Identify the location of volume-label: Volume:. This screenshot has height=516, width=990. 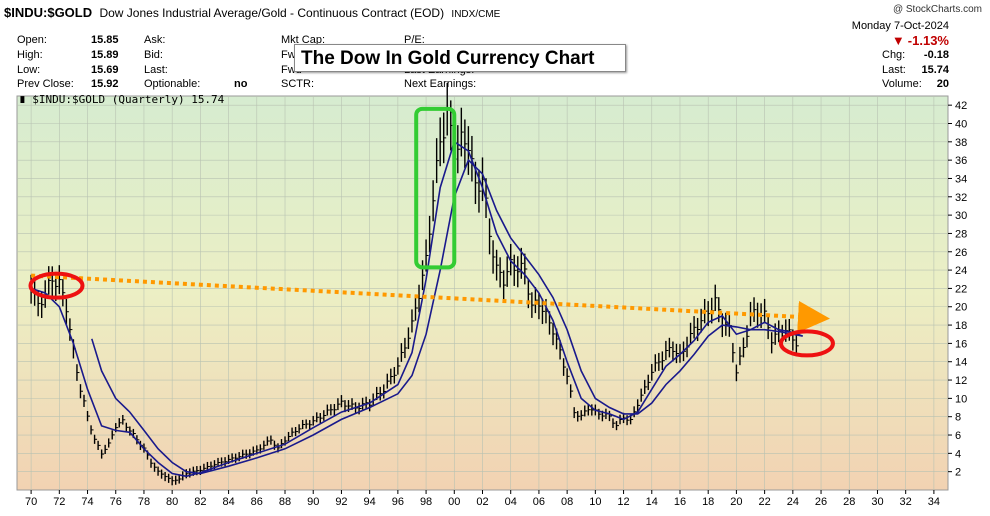
(902, 84).